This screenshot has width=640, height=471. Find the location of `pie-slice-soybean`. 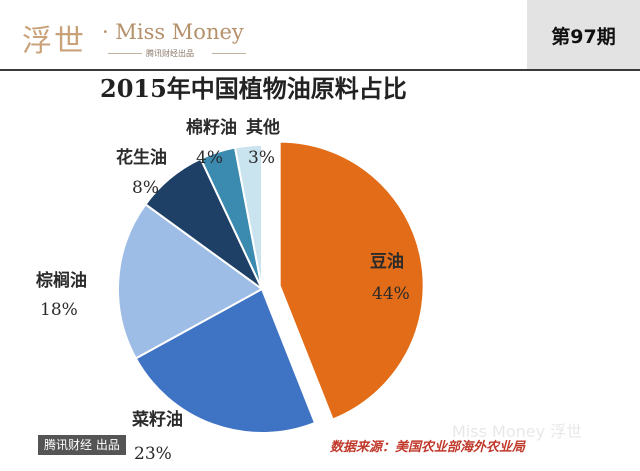

pie-slice-soybean is located at coordinates (351, 280).